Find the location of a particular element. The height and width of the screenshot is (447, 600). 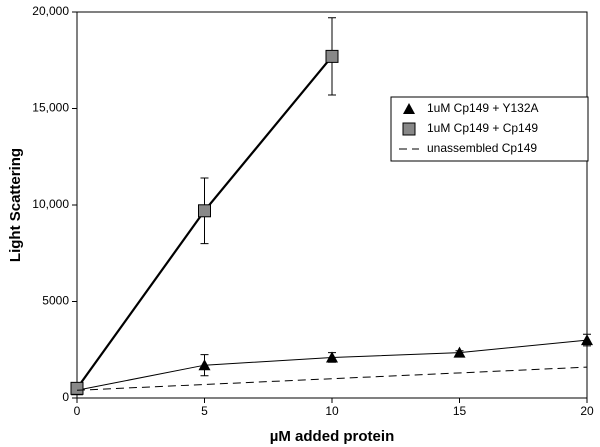

x-tick-label: 20 is located at coordinates (587, 411).